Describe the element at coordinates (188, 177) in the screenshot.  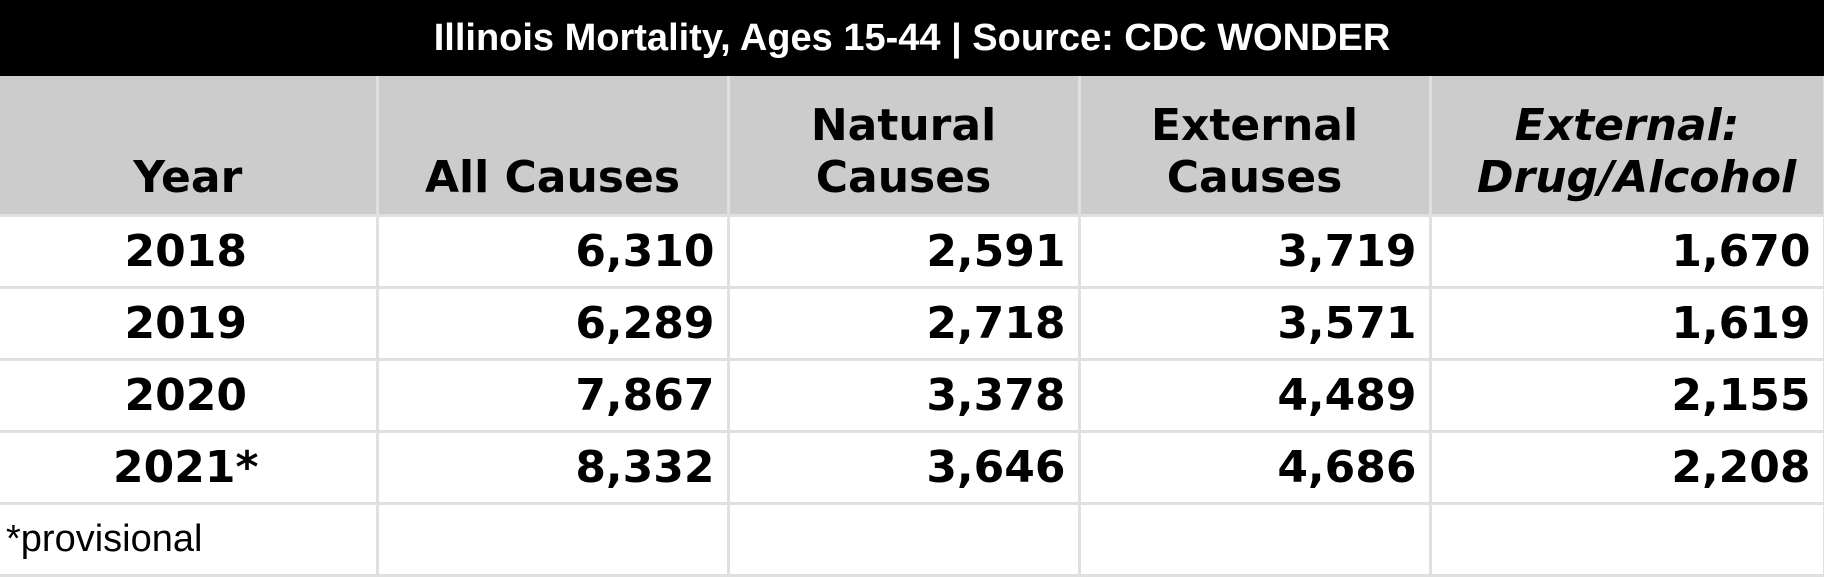
I see `column-header-text: Year` at that location.